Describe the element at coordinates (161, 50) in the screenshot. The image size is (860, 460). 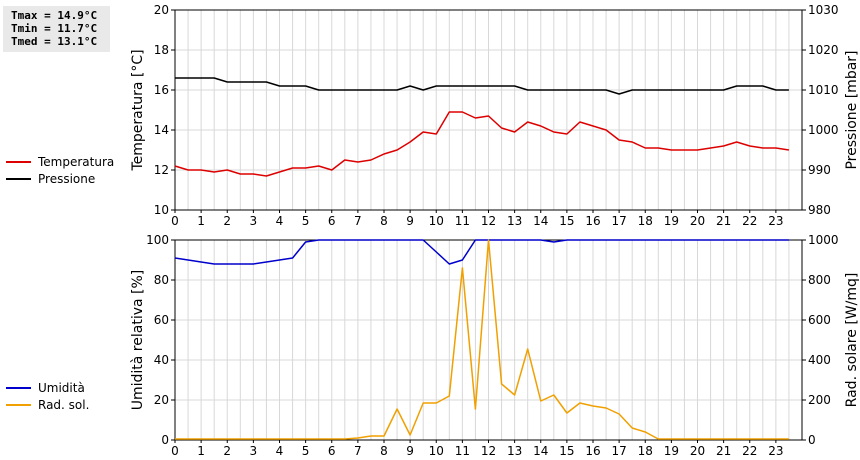
I see `chart1-ytick-label: 18` at that location.